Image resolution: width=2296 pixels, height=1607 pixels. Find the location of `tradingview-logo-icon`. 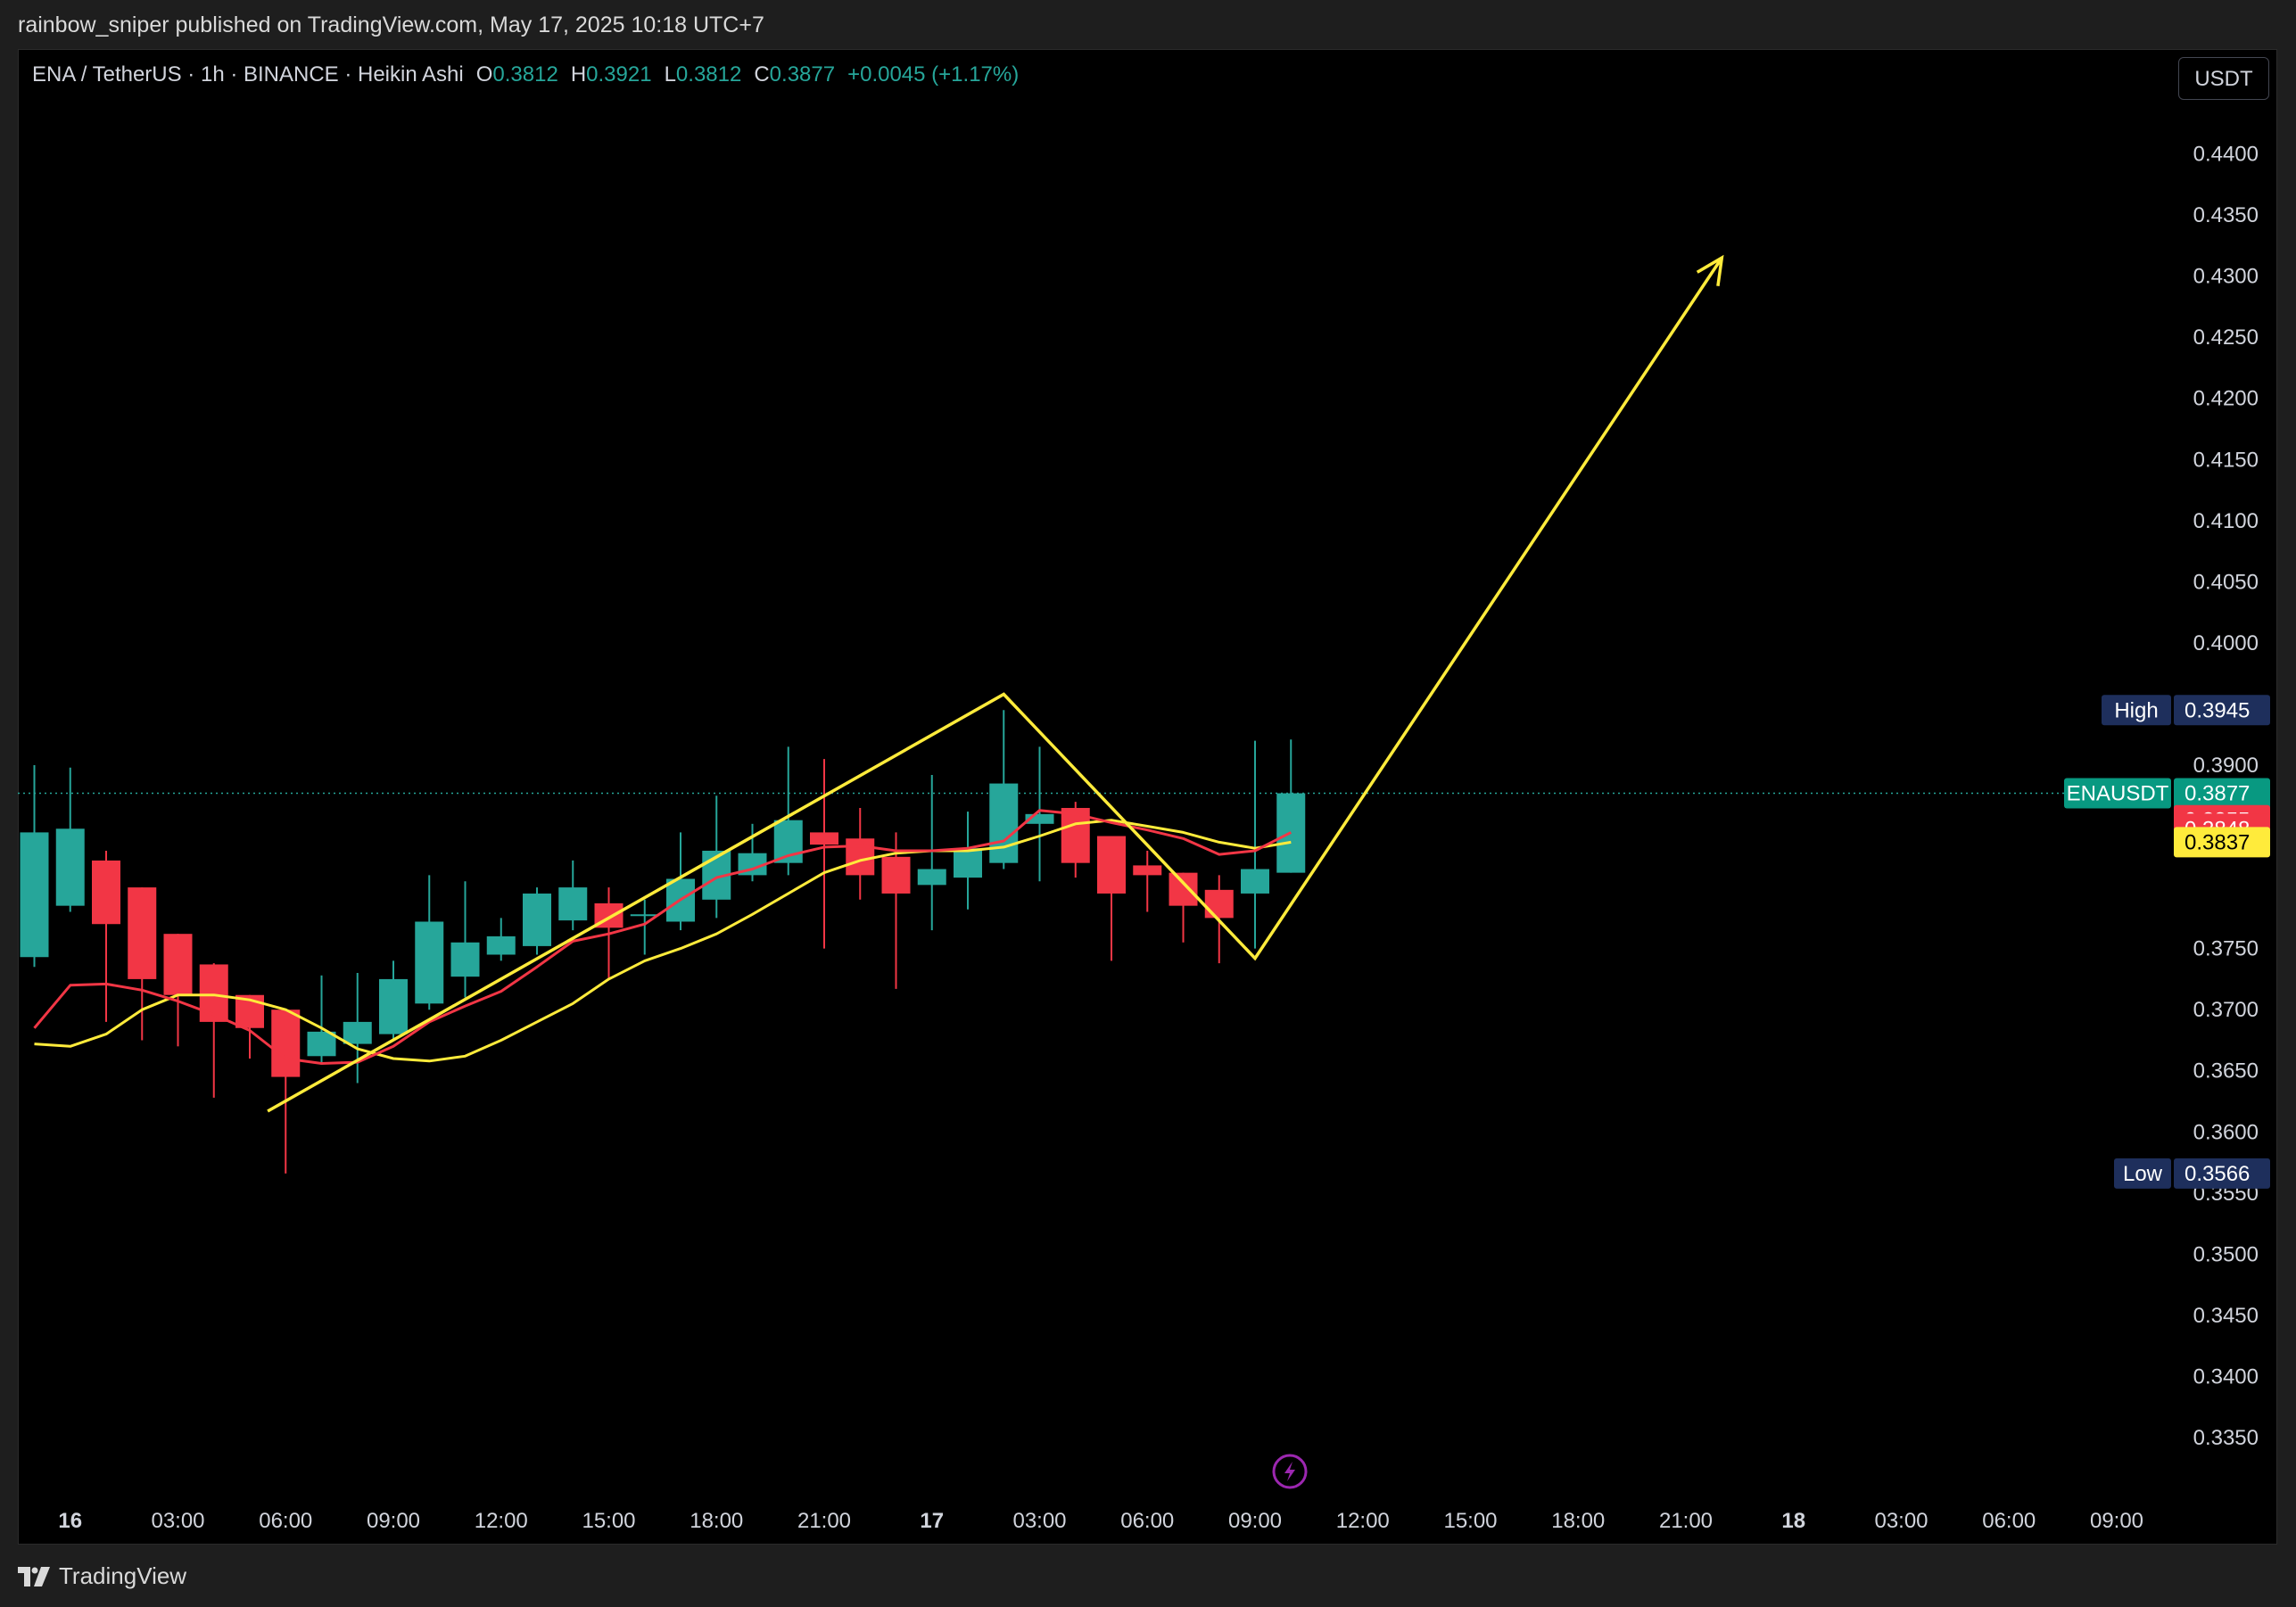

tradingview-logo-icon is located at coordinates (34, 1576).